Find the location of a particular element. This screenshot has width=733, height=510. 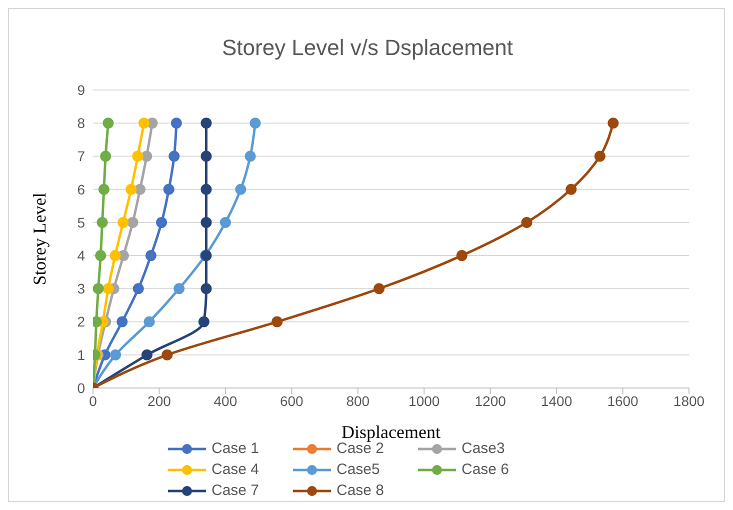

x-tick-label: 600 is located at coordinates (292, 400).